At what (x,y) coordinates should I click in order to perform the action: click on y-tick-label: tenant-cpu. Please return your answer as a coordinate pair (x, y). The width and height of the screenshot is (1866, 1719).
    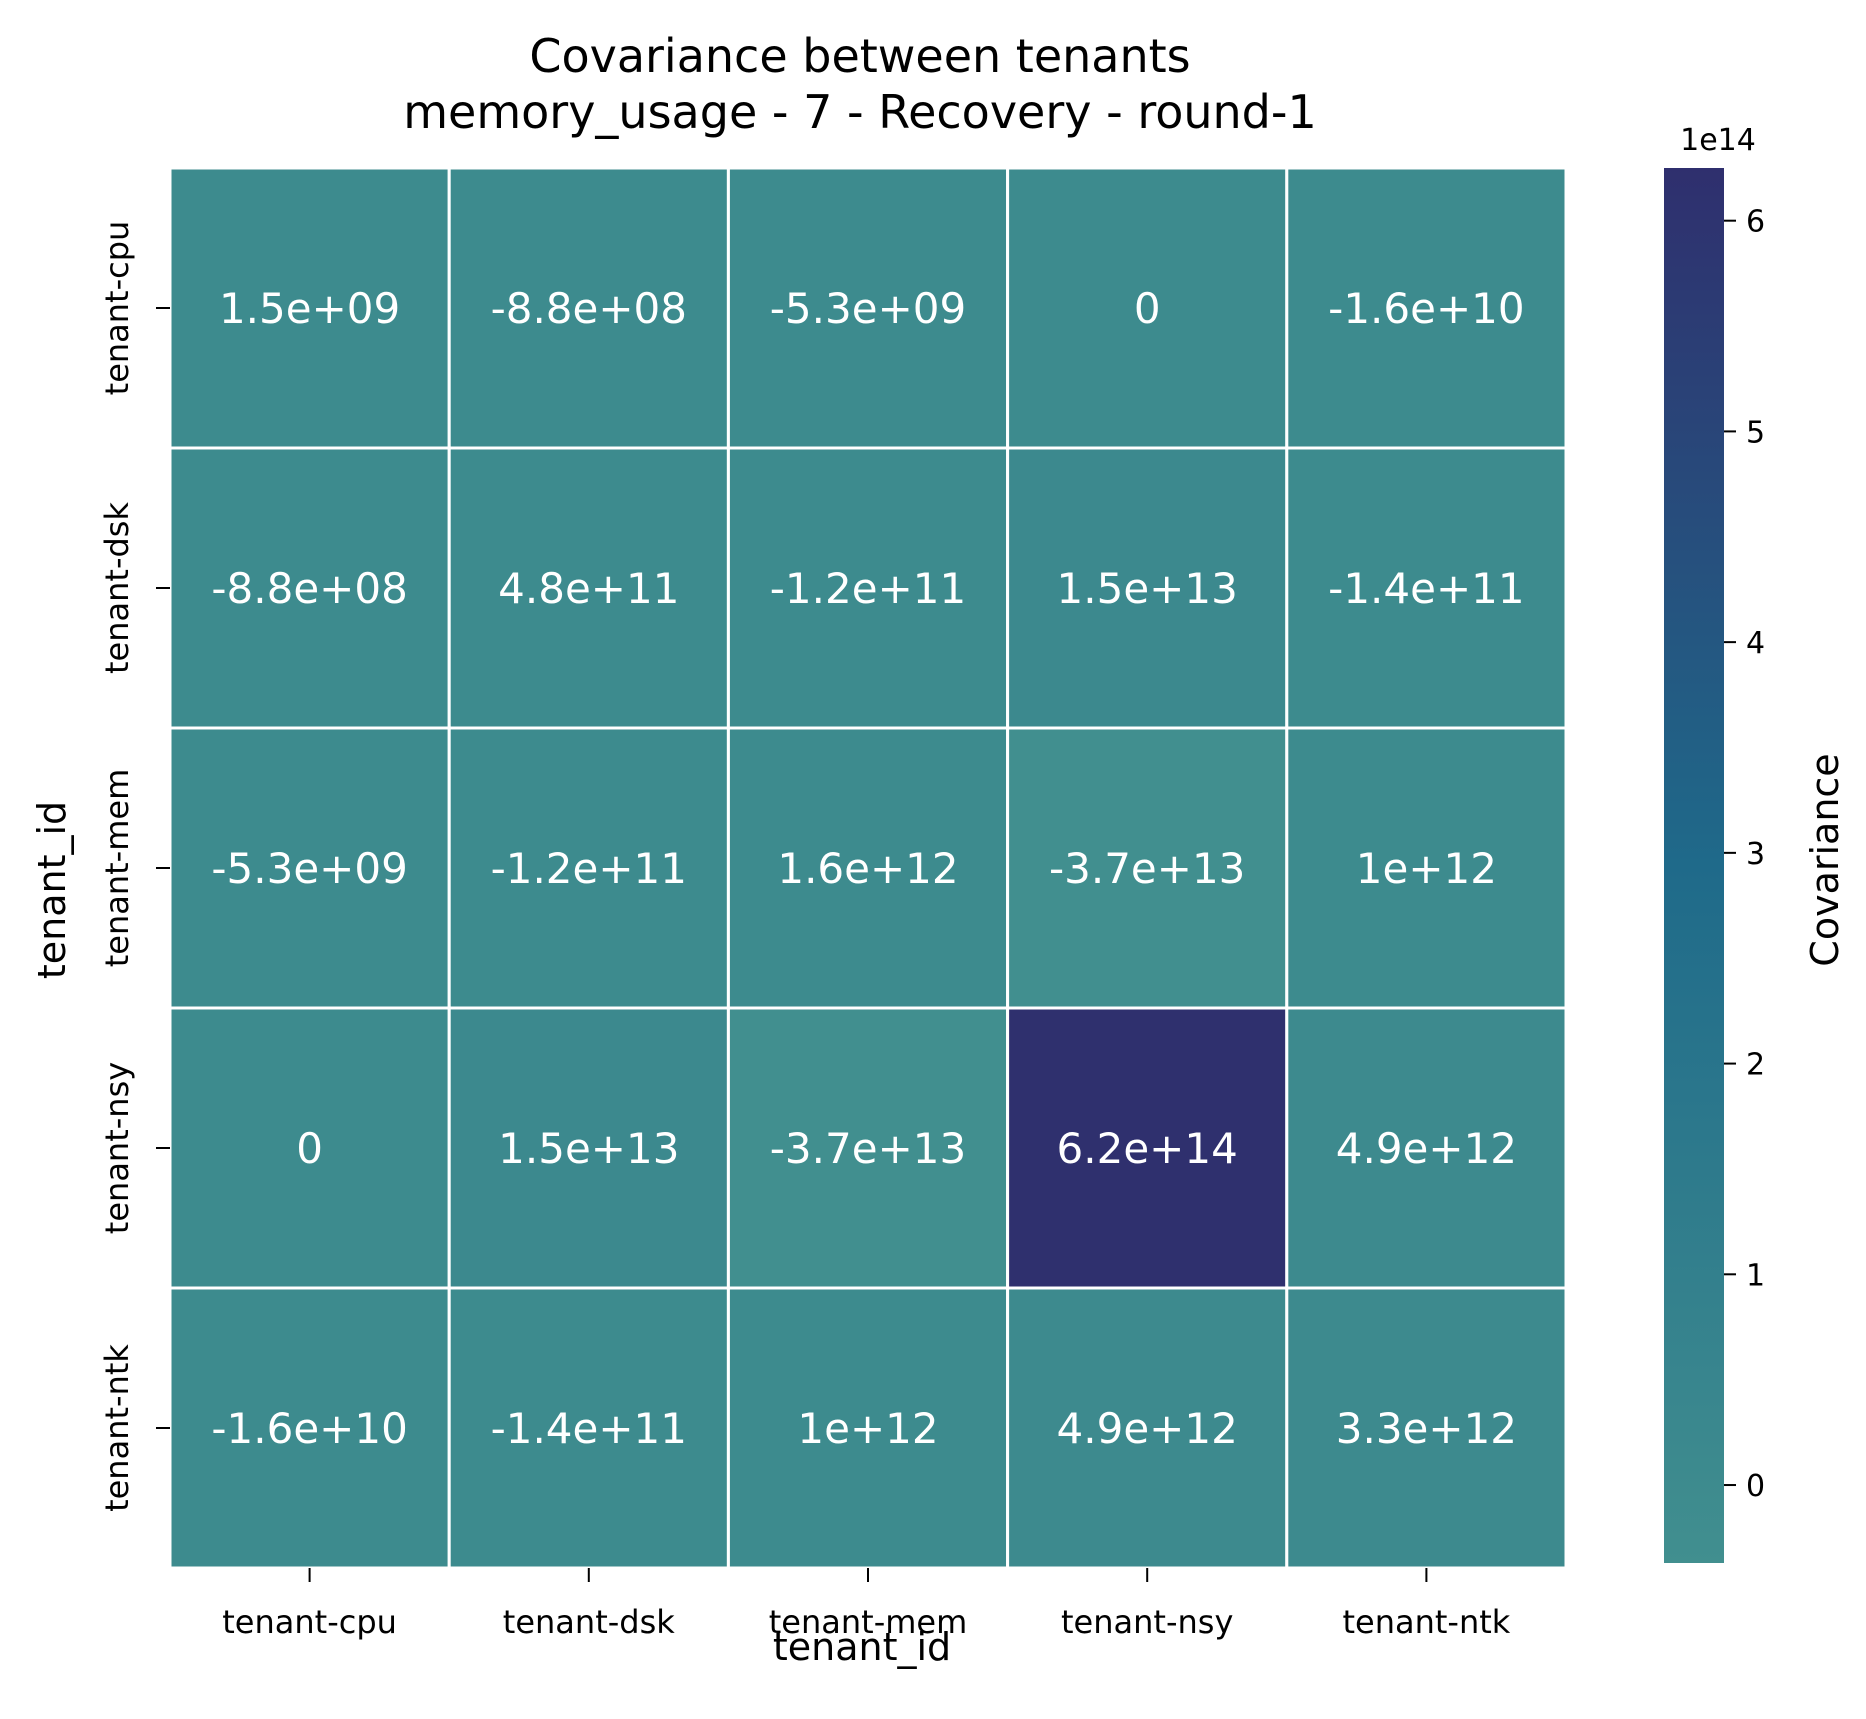
    Looking at the image, I should click on (117, 308).